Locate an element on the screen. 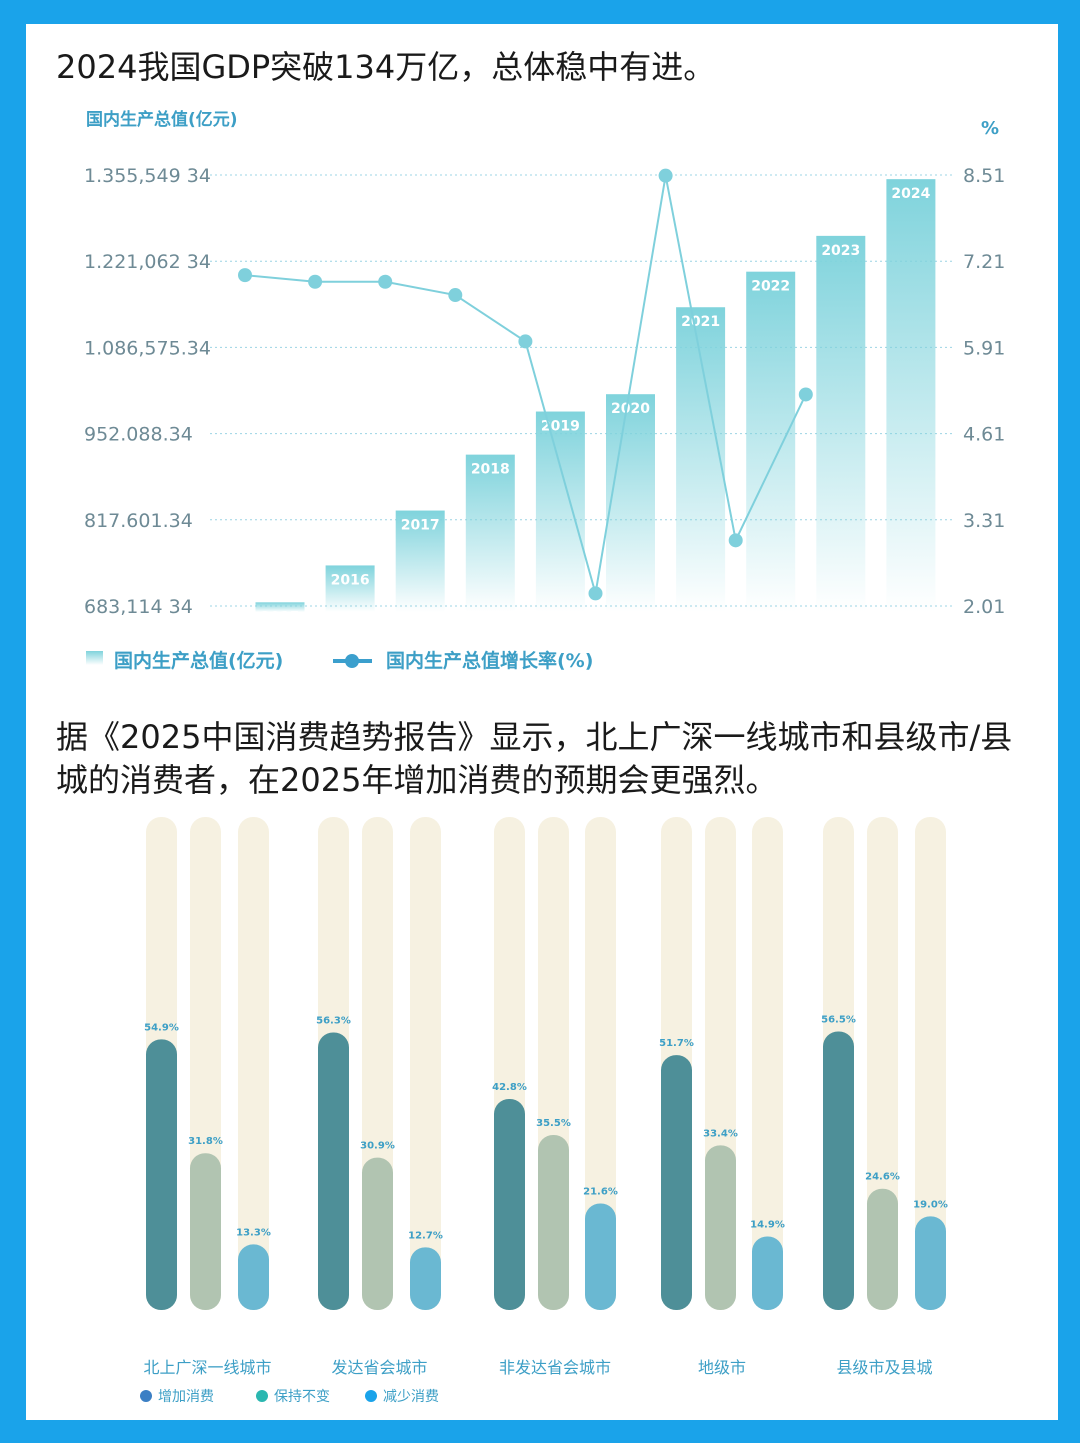 This screenshot has height=1443, width=1080. bar-year-label: 2018 is located at coordinates (490, 470).